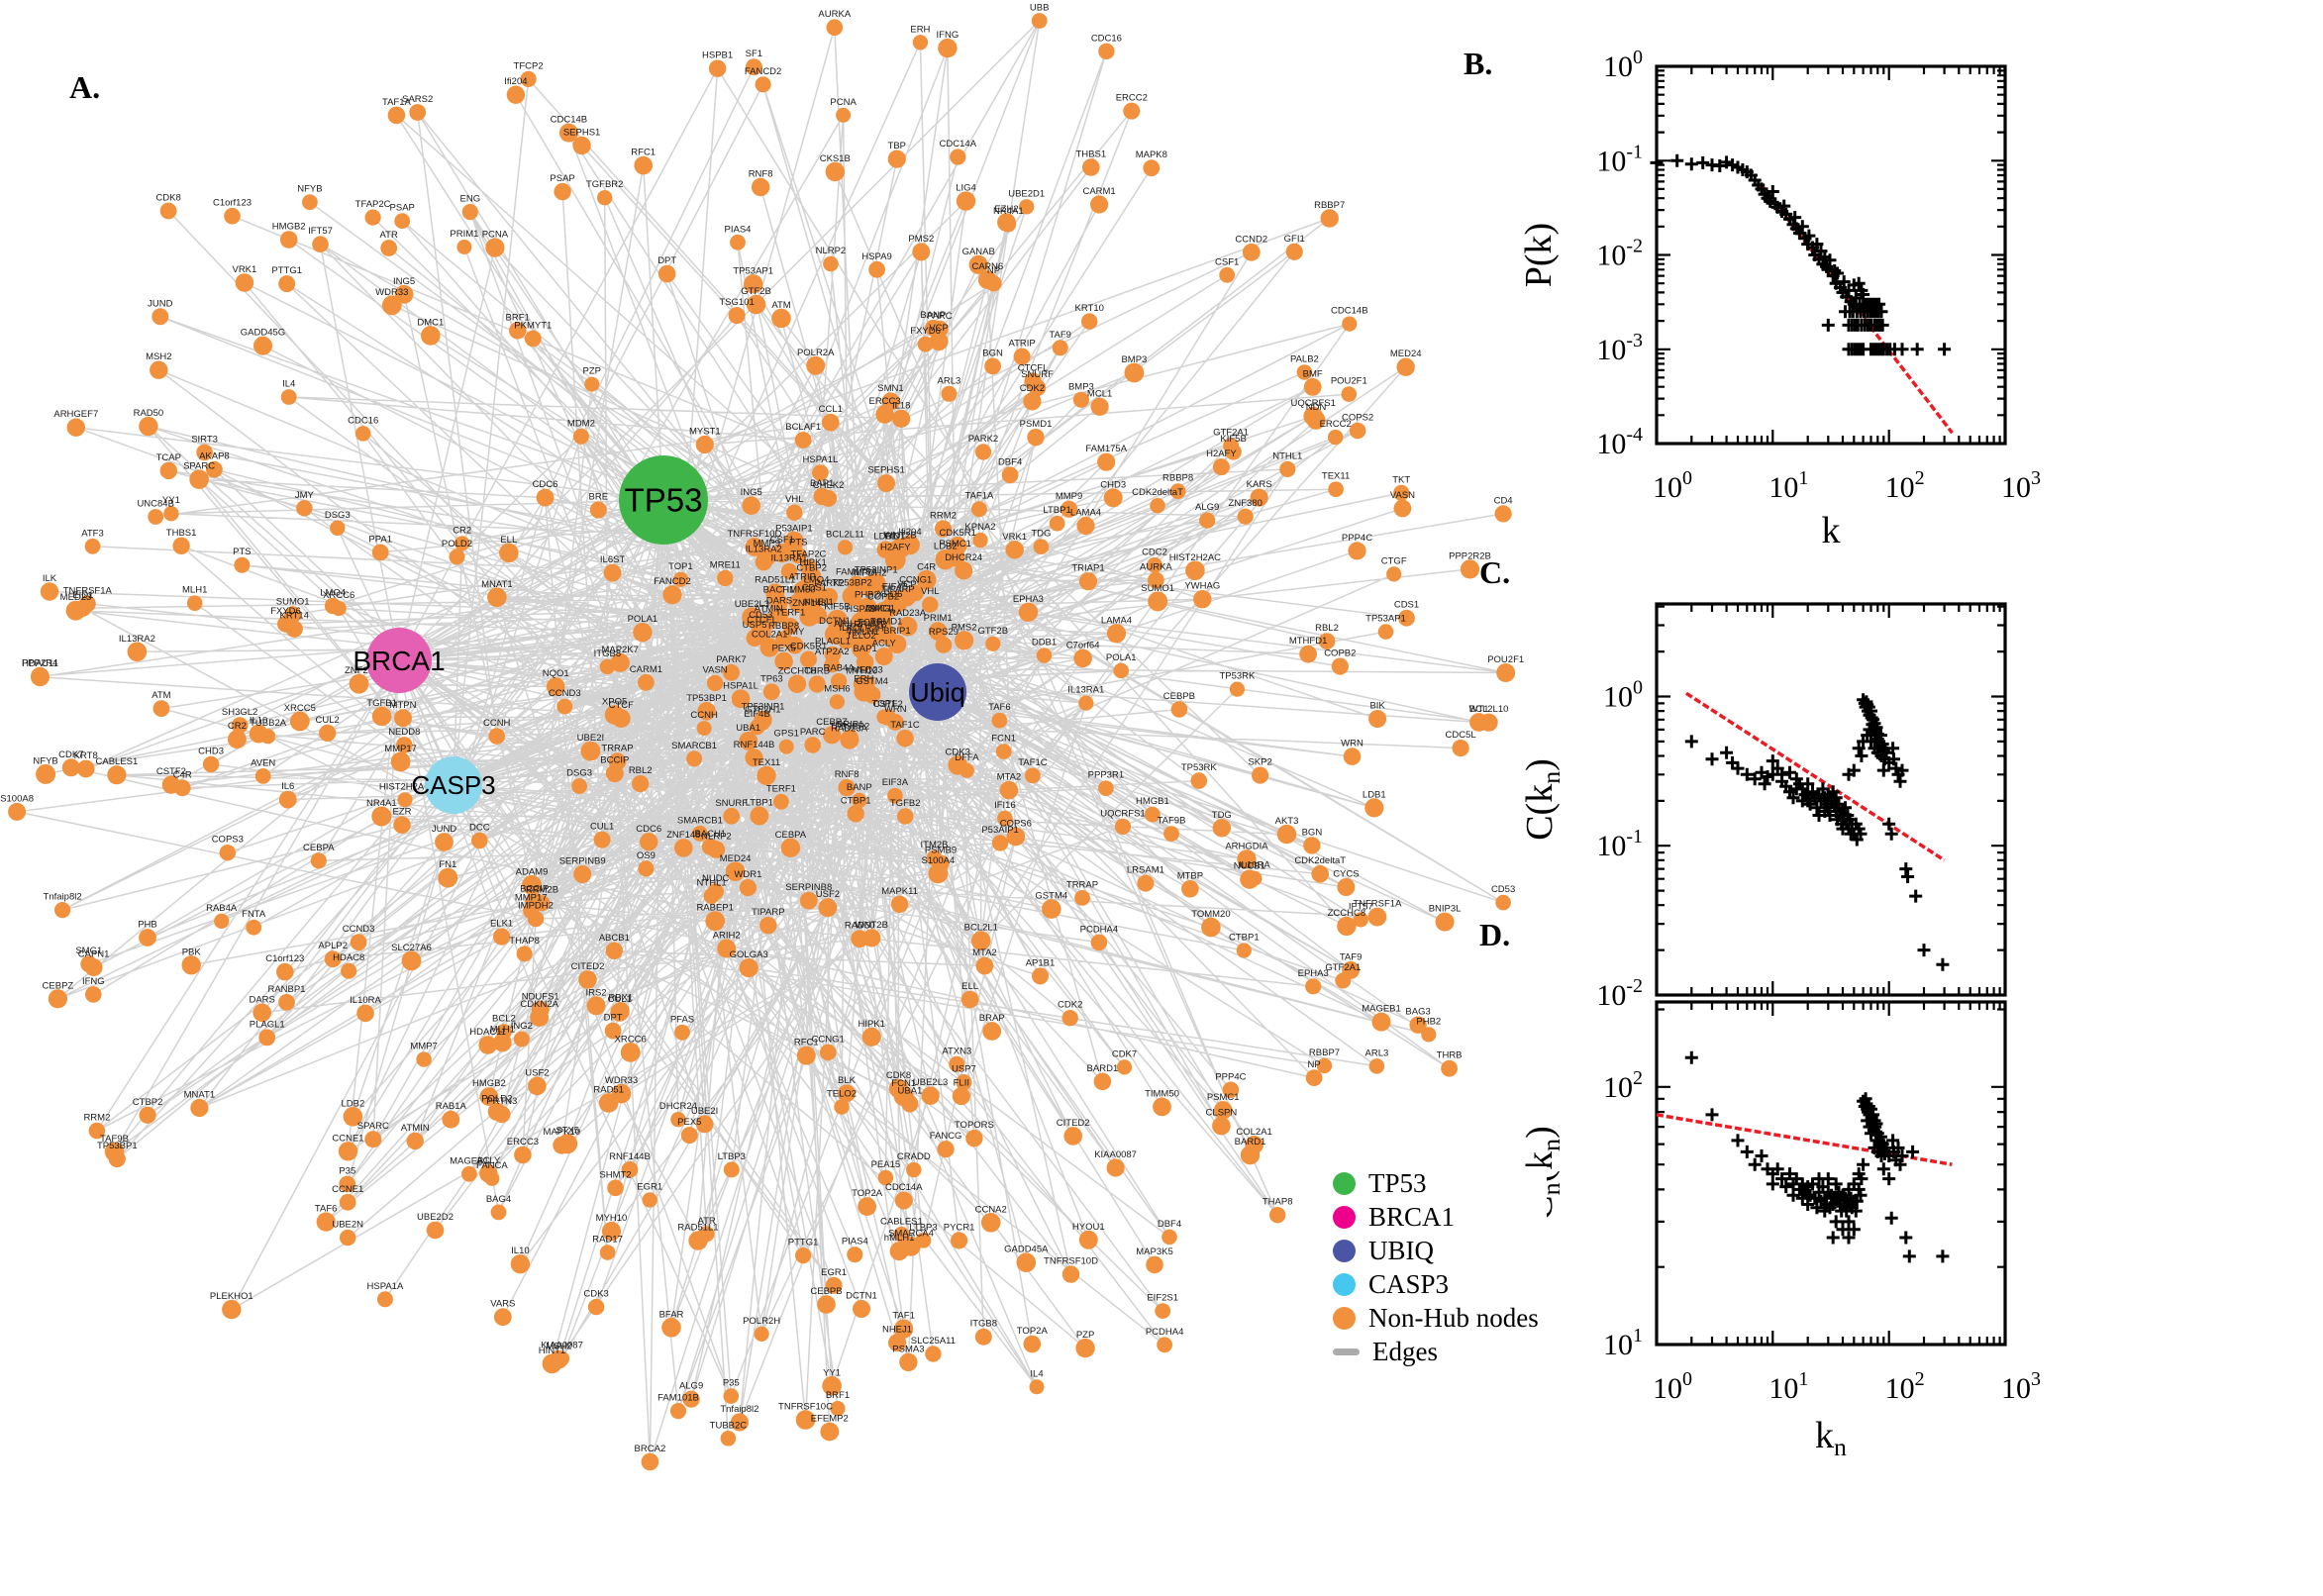 This screenshot has width=2323, height=1596. I want to click on gene-label: P35, so click(347, 1171).